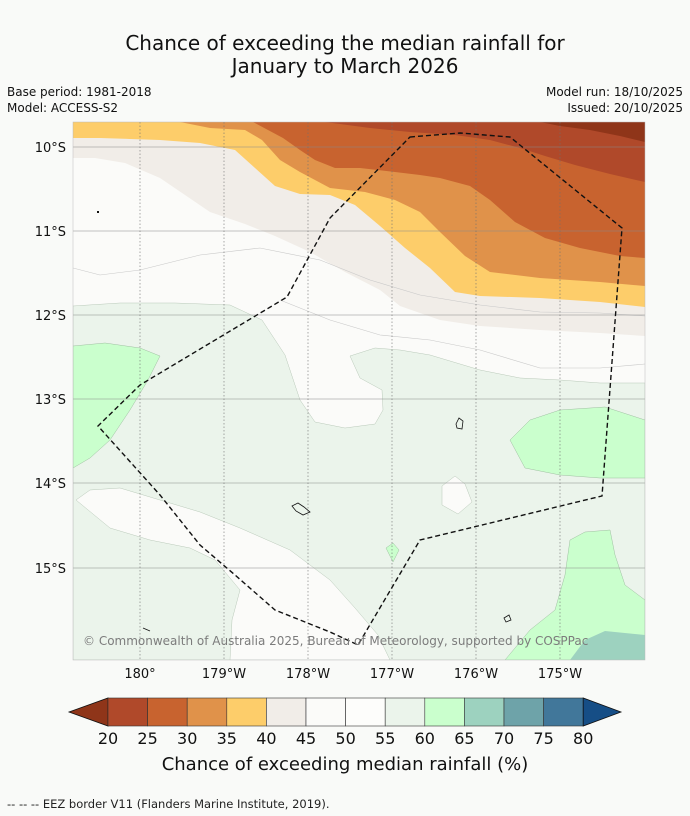 This screenshot has height=816, width=690. I want to click on colorbar-tick-label: 65, so click(464, 738).